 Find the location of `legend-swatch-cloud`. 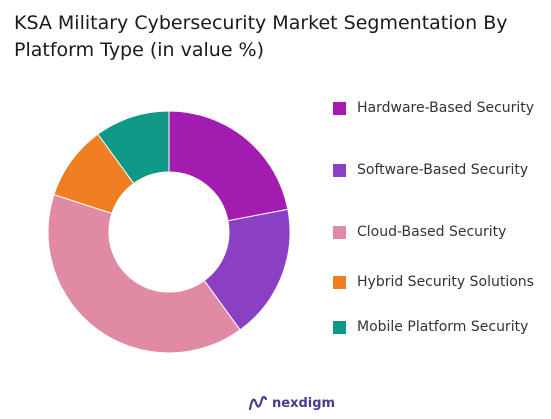

legend-swatch-cloud is located at coordinates (339, 232).